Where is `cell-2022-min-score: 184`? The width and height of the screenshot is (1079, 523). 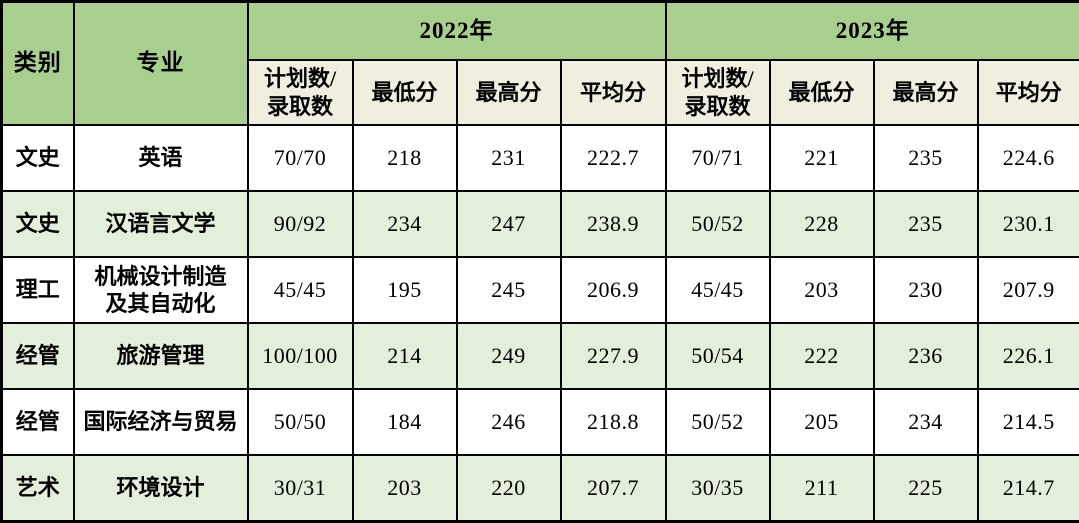 cell-2022-min-score: 184 is located at coordinates (405, 422).